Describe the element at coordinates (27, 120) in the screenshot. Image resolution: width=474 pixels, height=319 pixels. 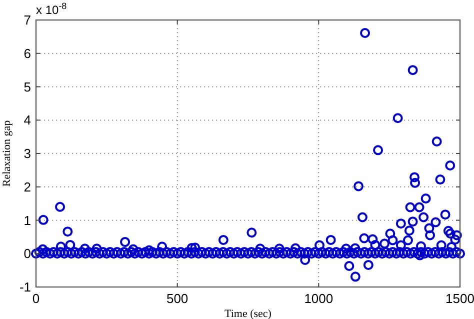
I see `y-tick-label: 4` at that location.